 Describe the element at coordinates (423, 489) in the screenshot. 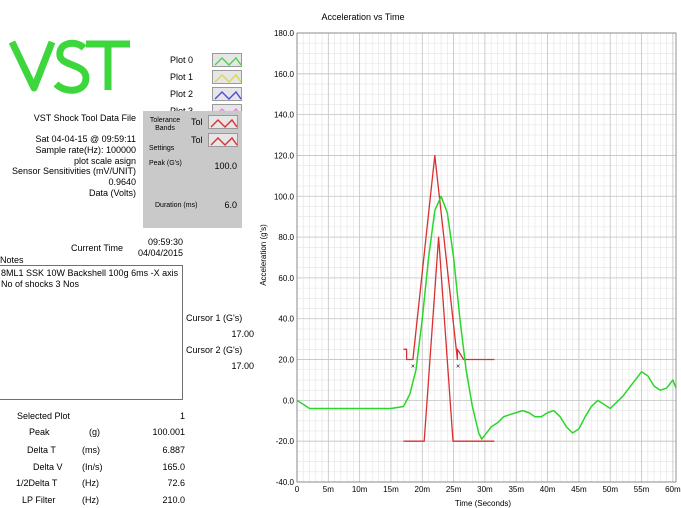

I see `x-tick-label: 20m` at that location.